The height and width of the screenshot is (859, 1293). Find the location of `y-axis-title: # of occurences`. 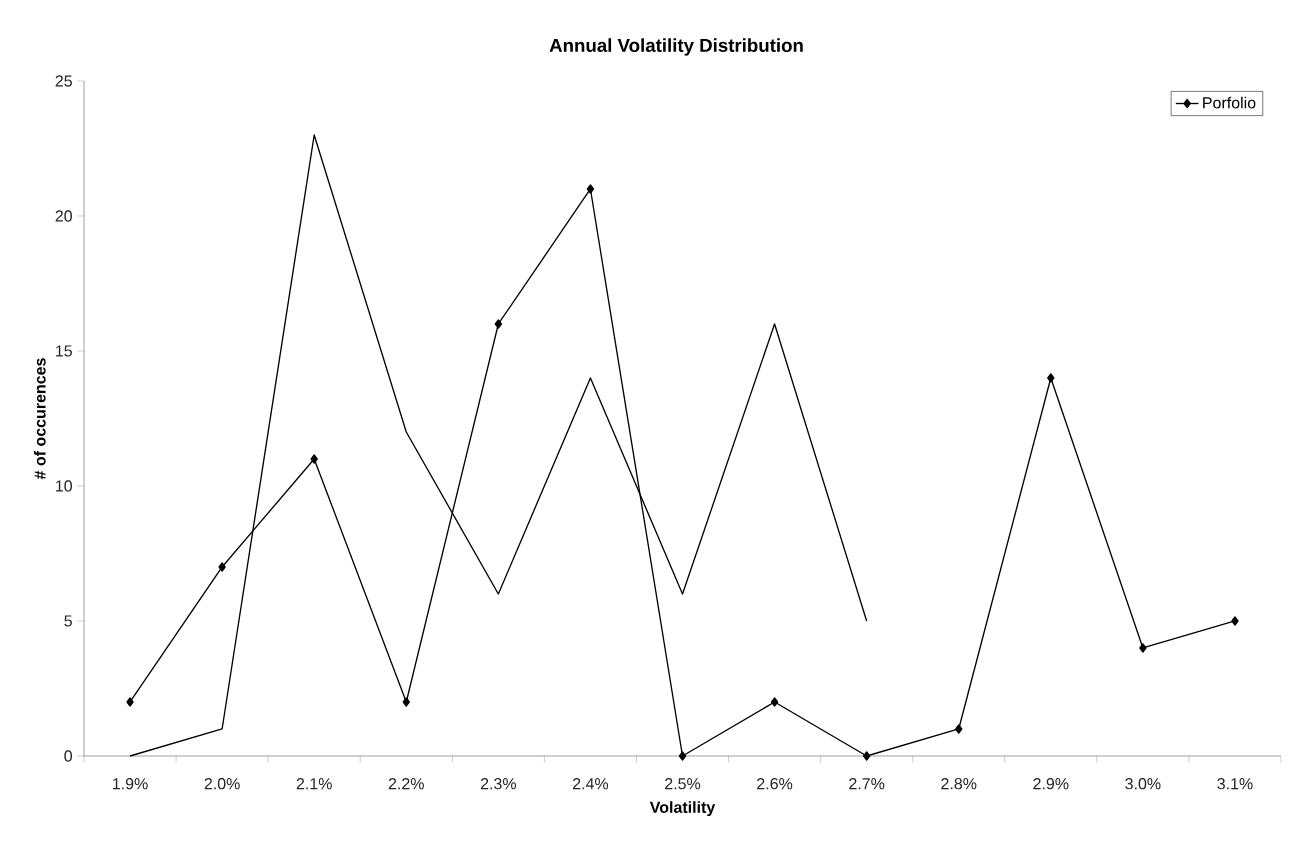

y-axis-title: # of occurences is located at coordinates (39, 419).